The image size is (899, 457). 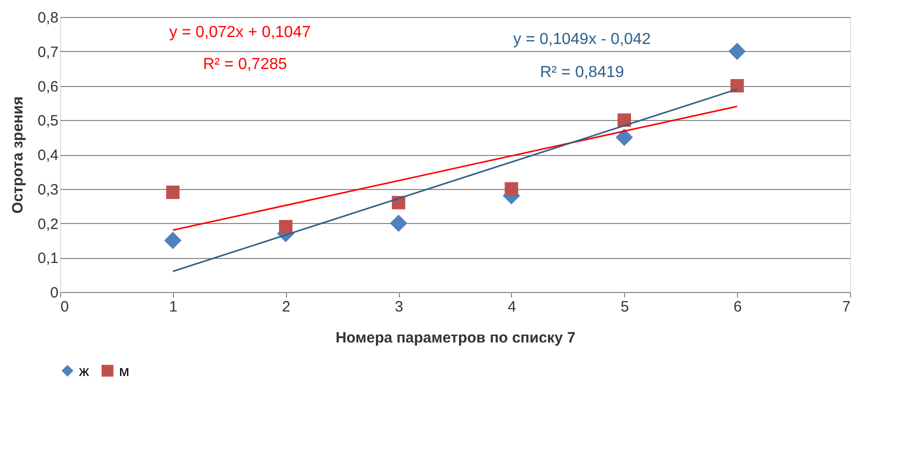 What do you see at coordinates (48, 87) in the screenshot?
I see `y-tick-label: 0,6` at bounding box center [48, 87].